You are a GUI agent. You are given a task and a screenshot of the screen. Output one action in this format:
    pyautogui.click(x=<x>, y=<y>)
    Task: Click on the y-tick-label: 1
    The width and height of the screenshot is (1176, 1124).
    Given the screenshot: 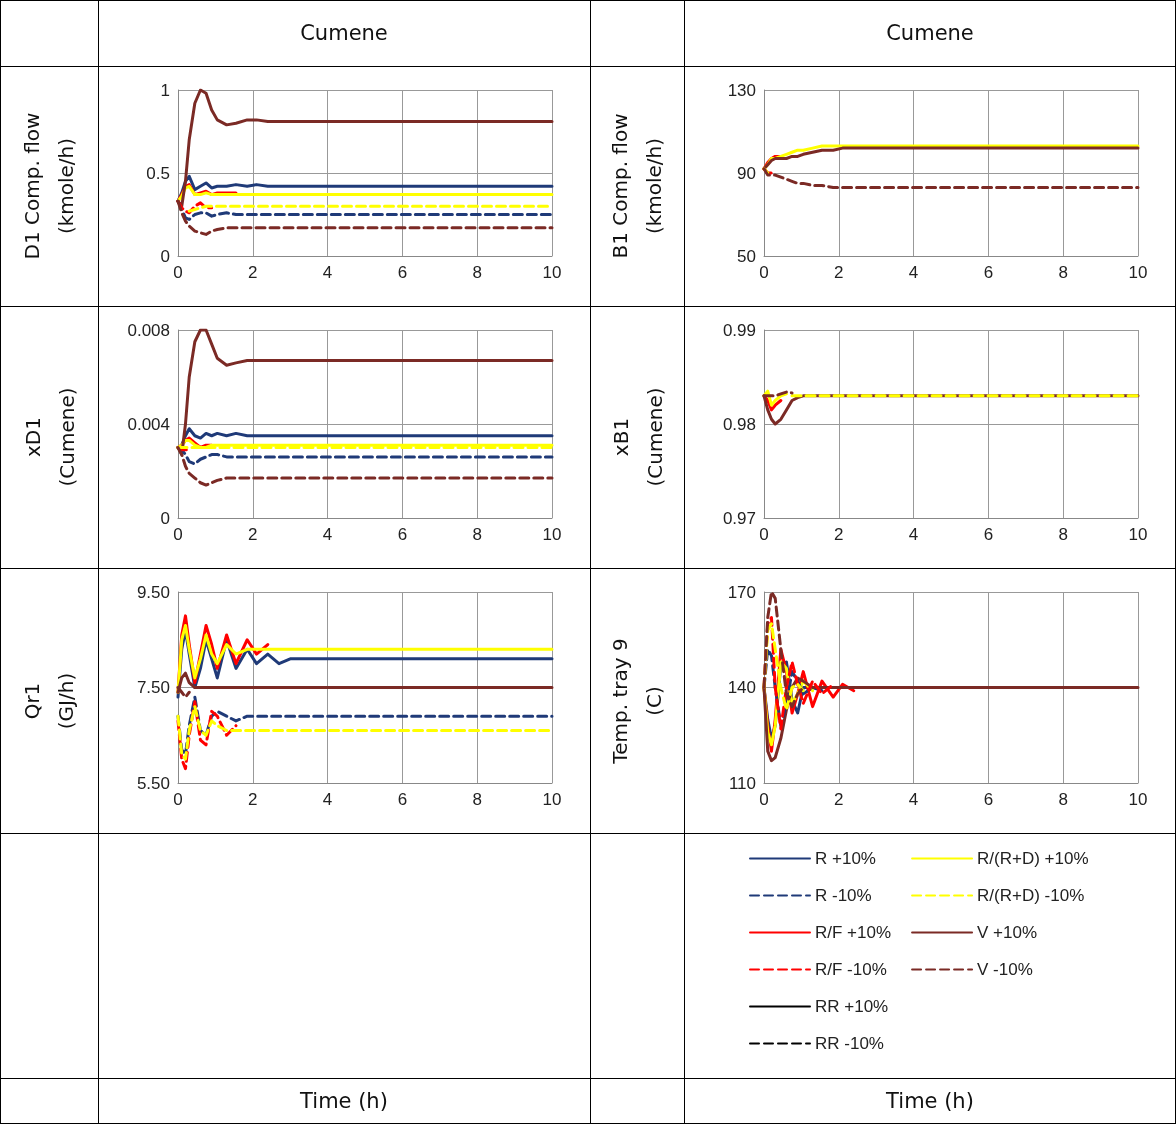 What is the action you would take?
    pyautogui.click(x=165, y=90)
    